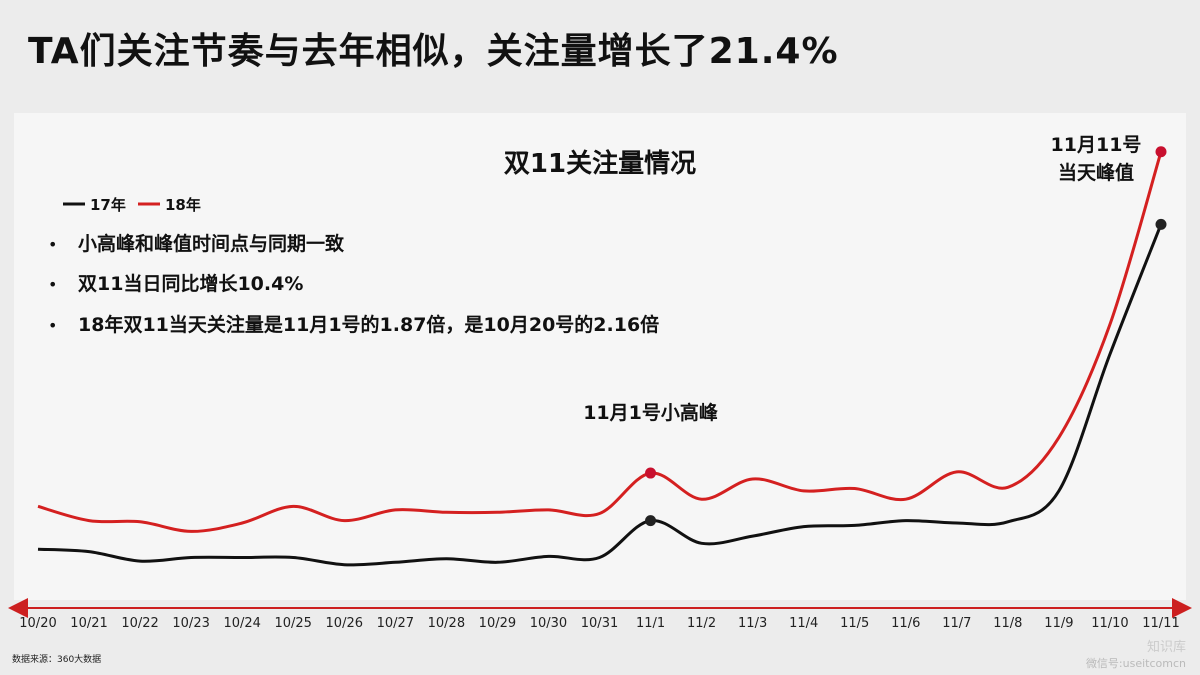  I want to click on x-tick-label: 10/25, so click(292, 623).